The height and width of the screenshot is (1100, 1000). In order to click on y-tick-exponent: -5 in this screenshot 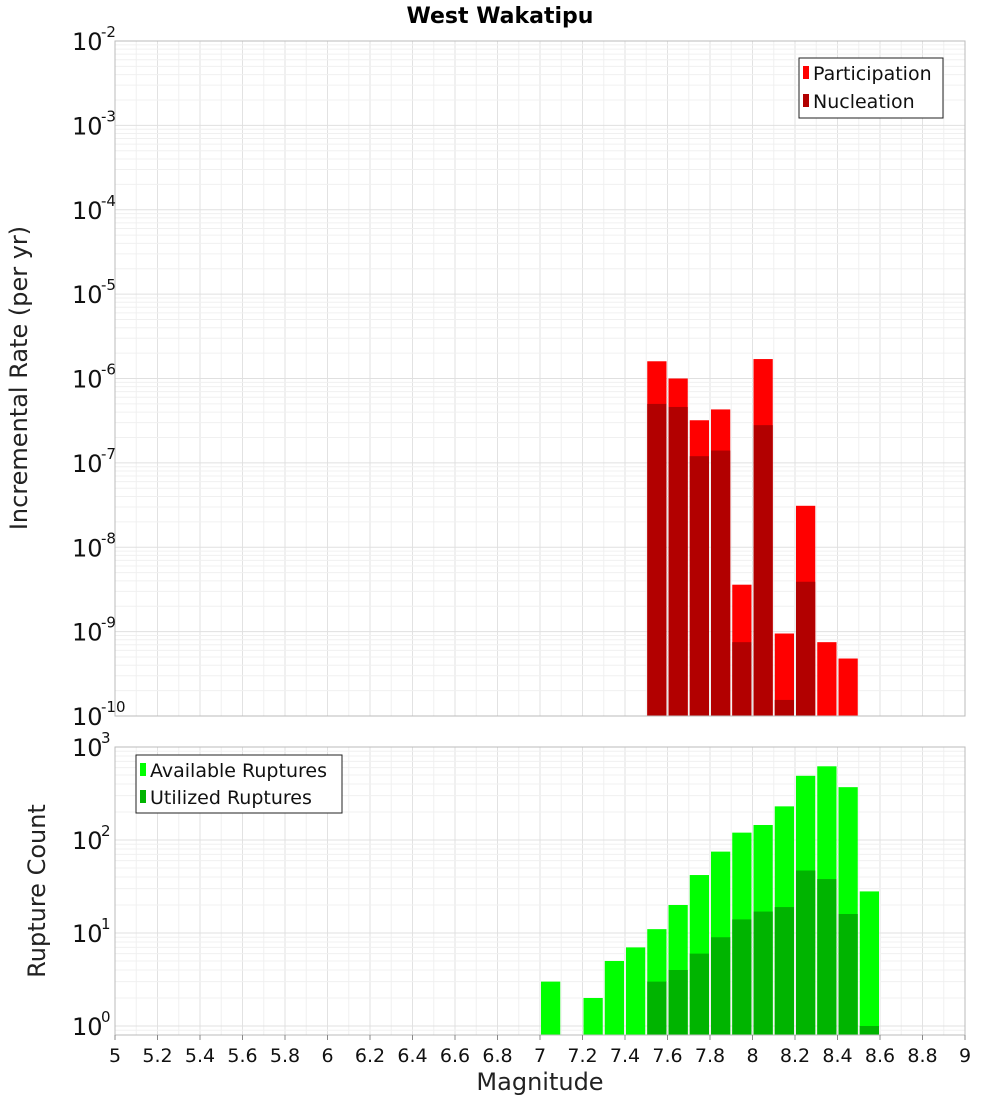, I will do `click(108, 285)`.